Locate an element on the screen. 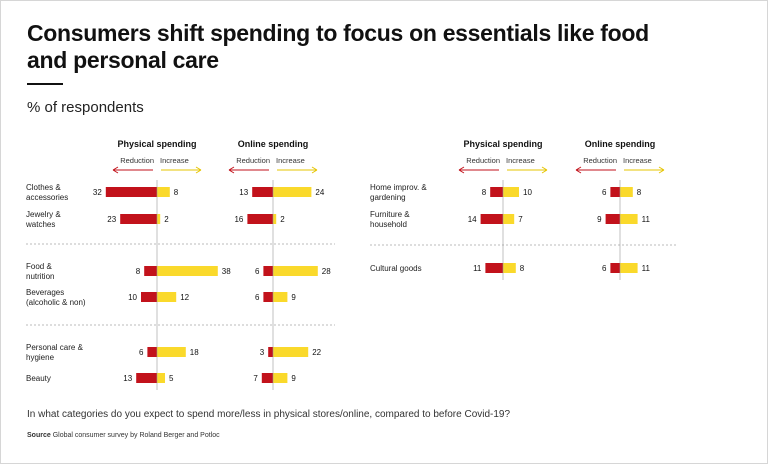 The height and width of the screenshot is (464, 768). value-label-increase: 22 is located at coordinates (316, 352).